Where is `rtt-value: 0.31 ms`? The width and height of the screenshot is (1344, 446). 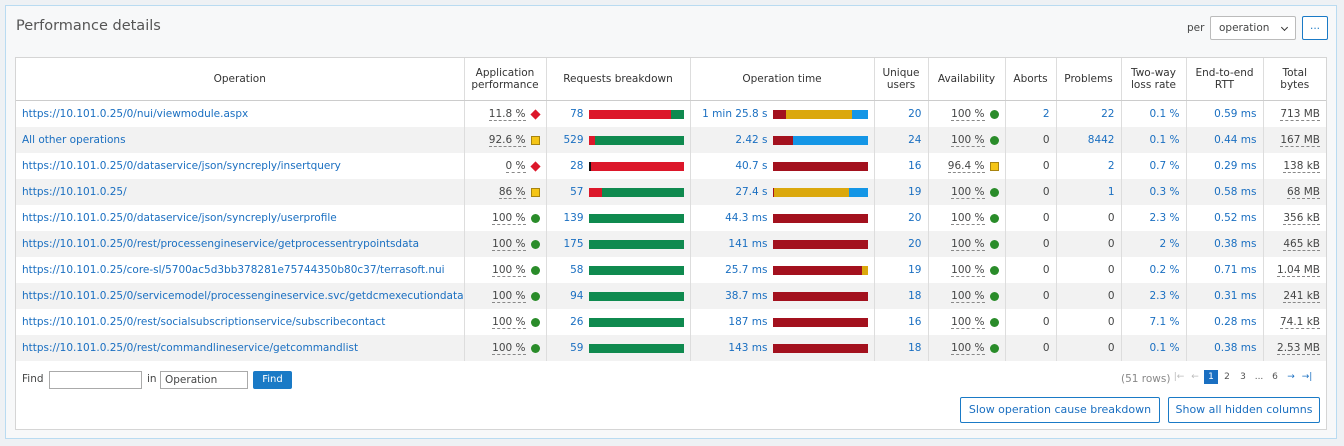 rtt-value: 0.31 ms is located at coordinates (1235, 296).